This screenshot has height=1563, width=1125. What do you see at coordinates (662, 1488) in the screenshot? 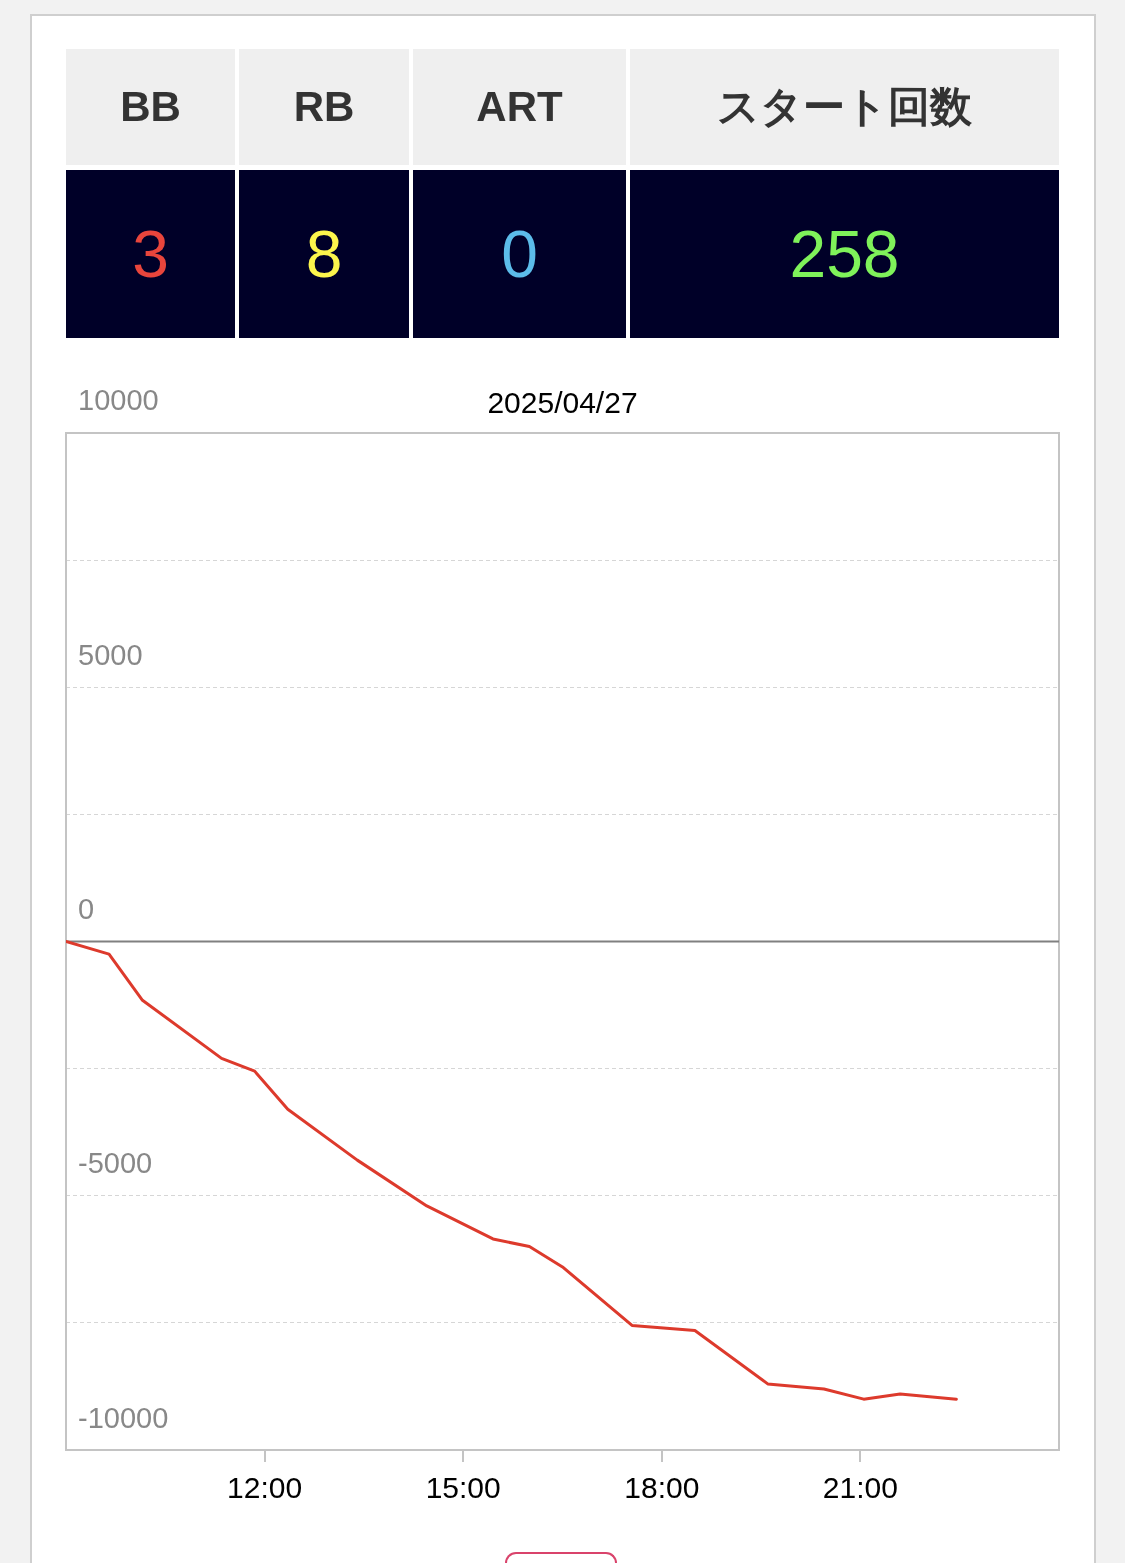
I see `x-tick-label: 18:00` at bounding box center [662, 1488].